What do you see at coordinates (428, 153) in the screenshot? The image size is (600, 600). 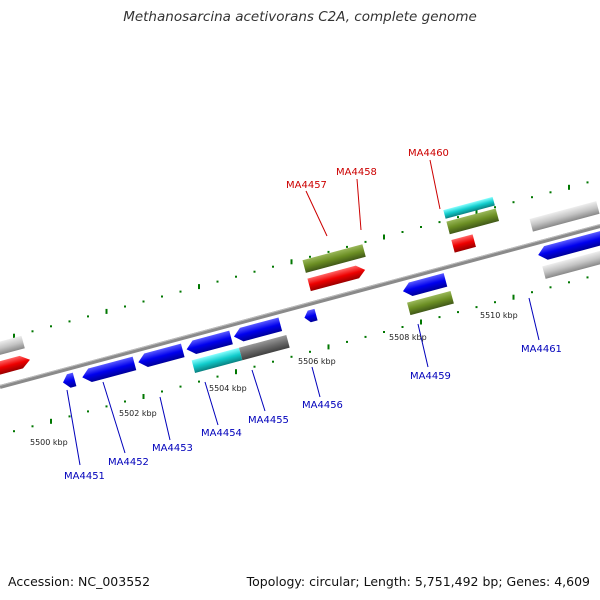 I see `gene-label-ma4460: MA4460` at bounding box center [428, 153].